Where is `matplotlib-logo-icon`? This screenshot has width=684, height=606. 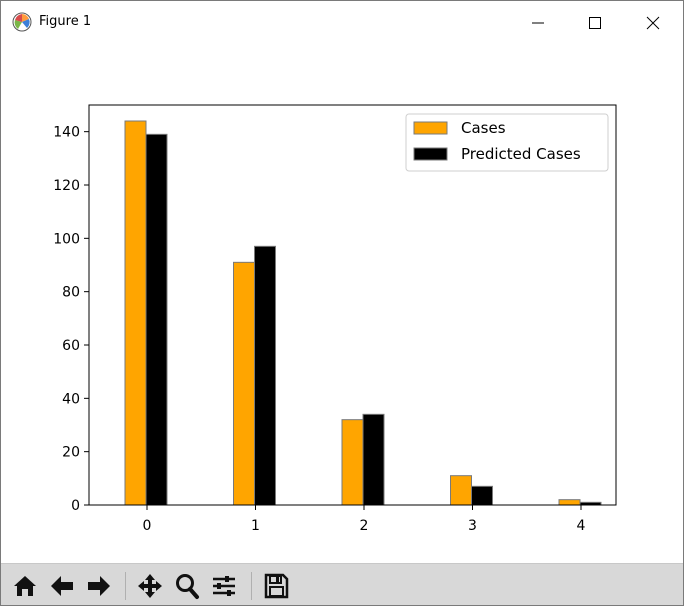
matplotlib-logo-icon is located at coordinates (22, 22).